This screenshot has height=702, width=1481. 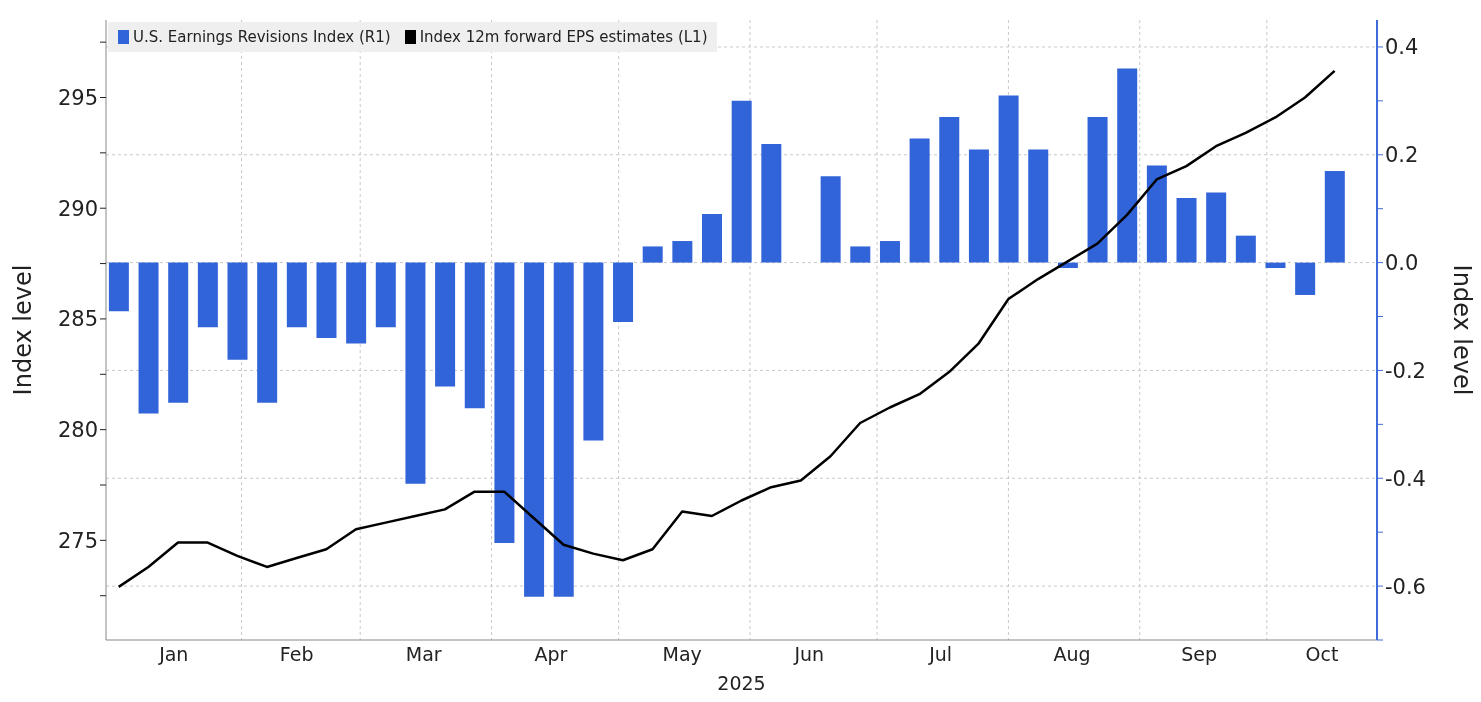 I want to click on x-tick-label: Apr, so click(x=551, y=654).